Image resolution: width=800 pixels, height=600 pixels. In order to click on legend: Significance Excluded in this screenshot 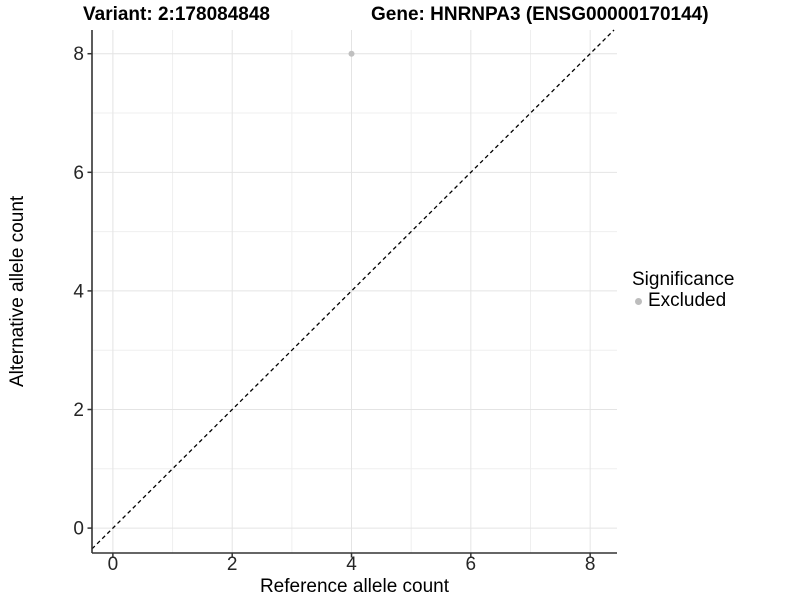, I will do `click(683, 290)`.